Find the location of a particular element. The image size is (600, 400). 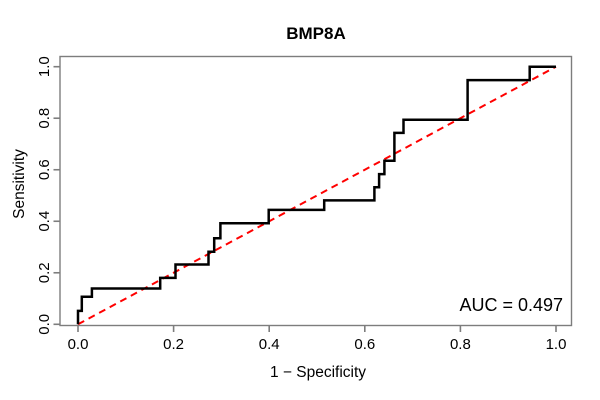

x-axis-title: 1 − Specificity is located at coordinates (318, 372).